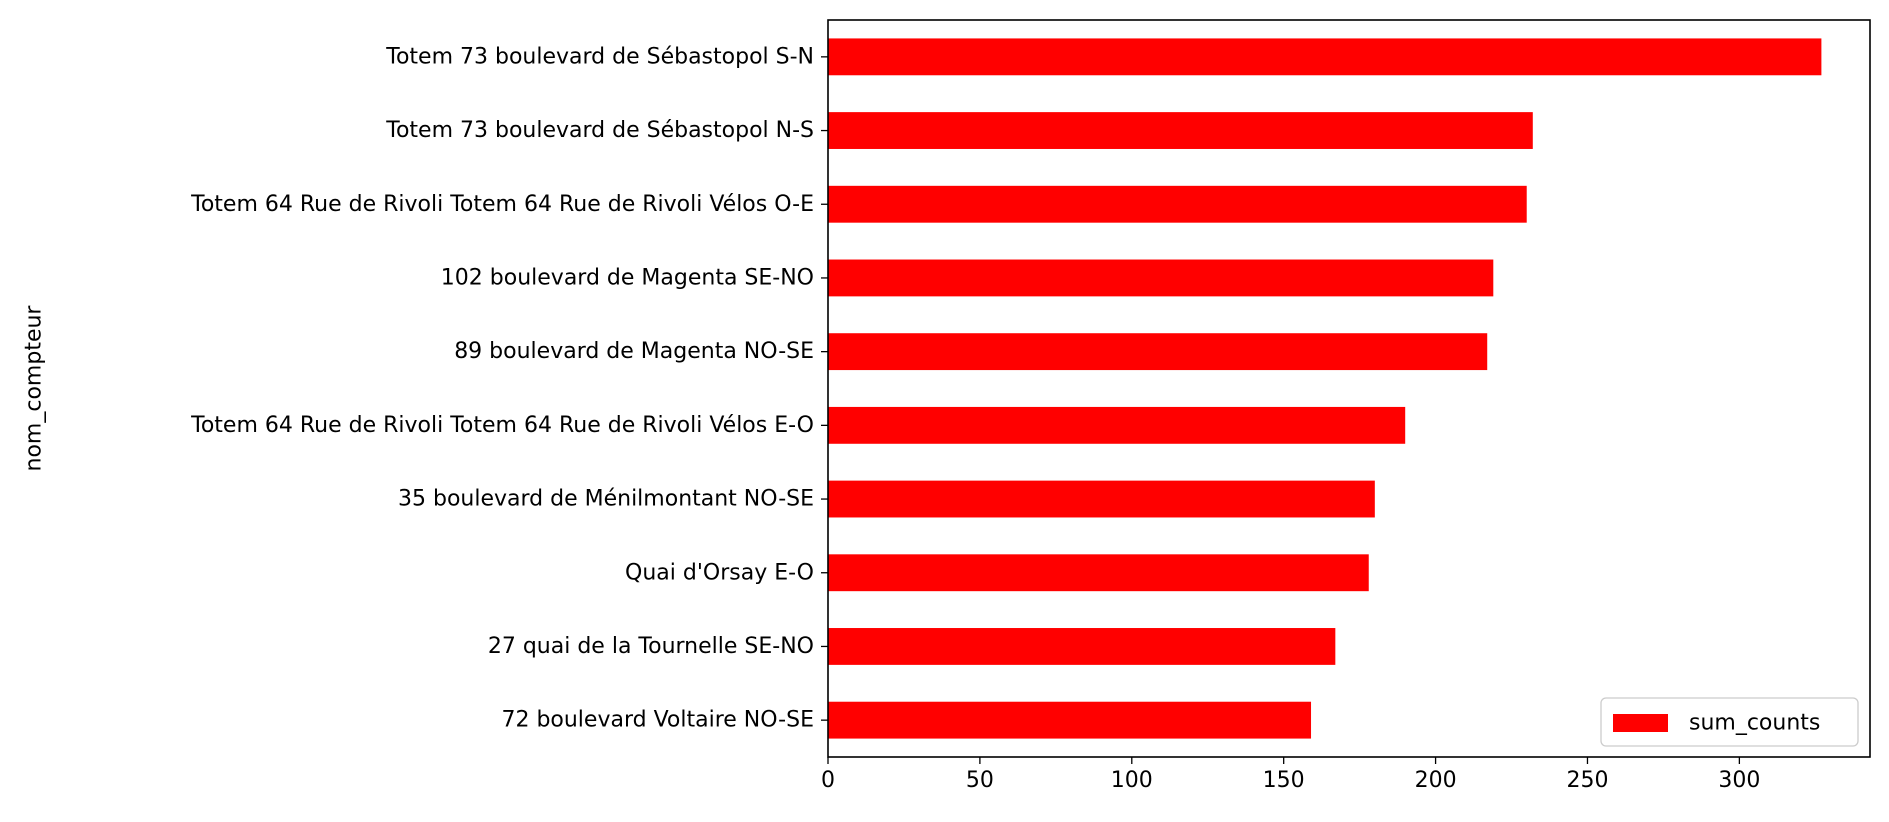 Image resolution: width=1889 pixels, height=822 pixels. What do you see at coordinates (980, 780) in the screenshot?
I see `x-tick-label: 50` at bounding box center [980, 780].